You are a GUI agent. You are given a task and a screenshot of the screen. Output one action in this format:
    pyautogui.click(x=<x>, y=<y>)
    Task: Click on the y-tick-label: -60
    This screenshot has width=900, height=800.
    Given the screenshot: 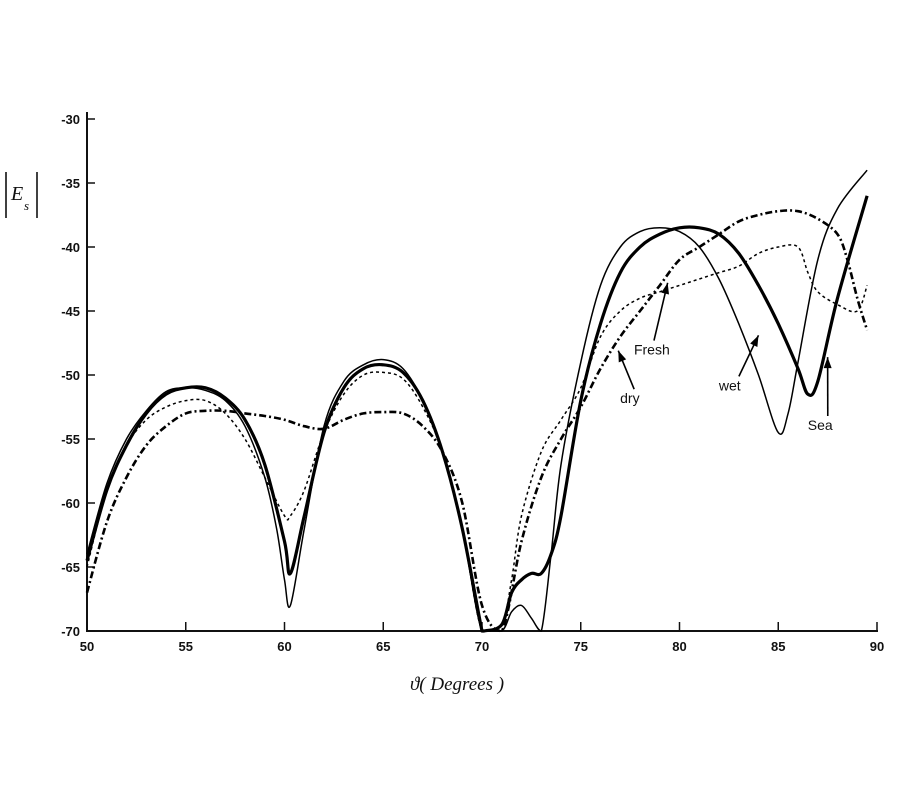 What is the action you would take?
    pyautogui.click(x=70, y=503)
    